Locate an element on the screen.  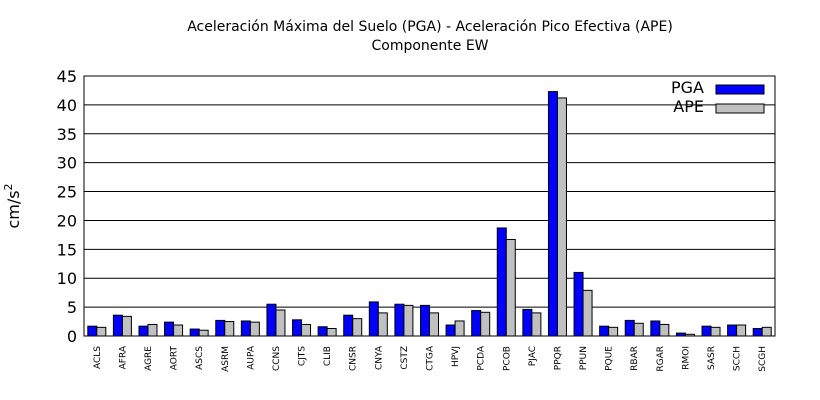
bar-ape-cjts is located at coordinates (306, 330).